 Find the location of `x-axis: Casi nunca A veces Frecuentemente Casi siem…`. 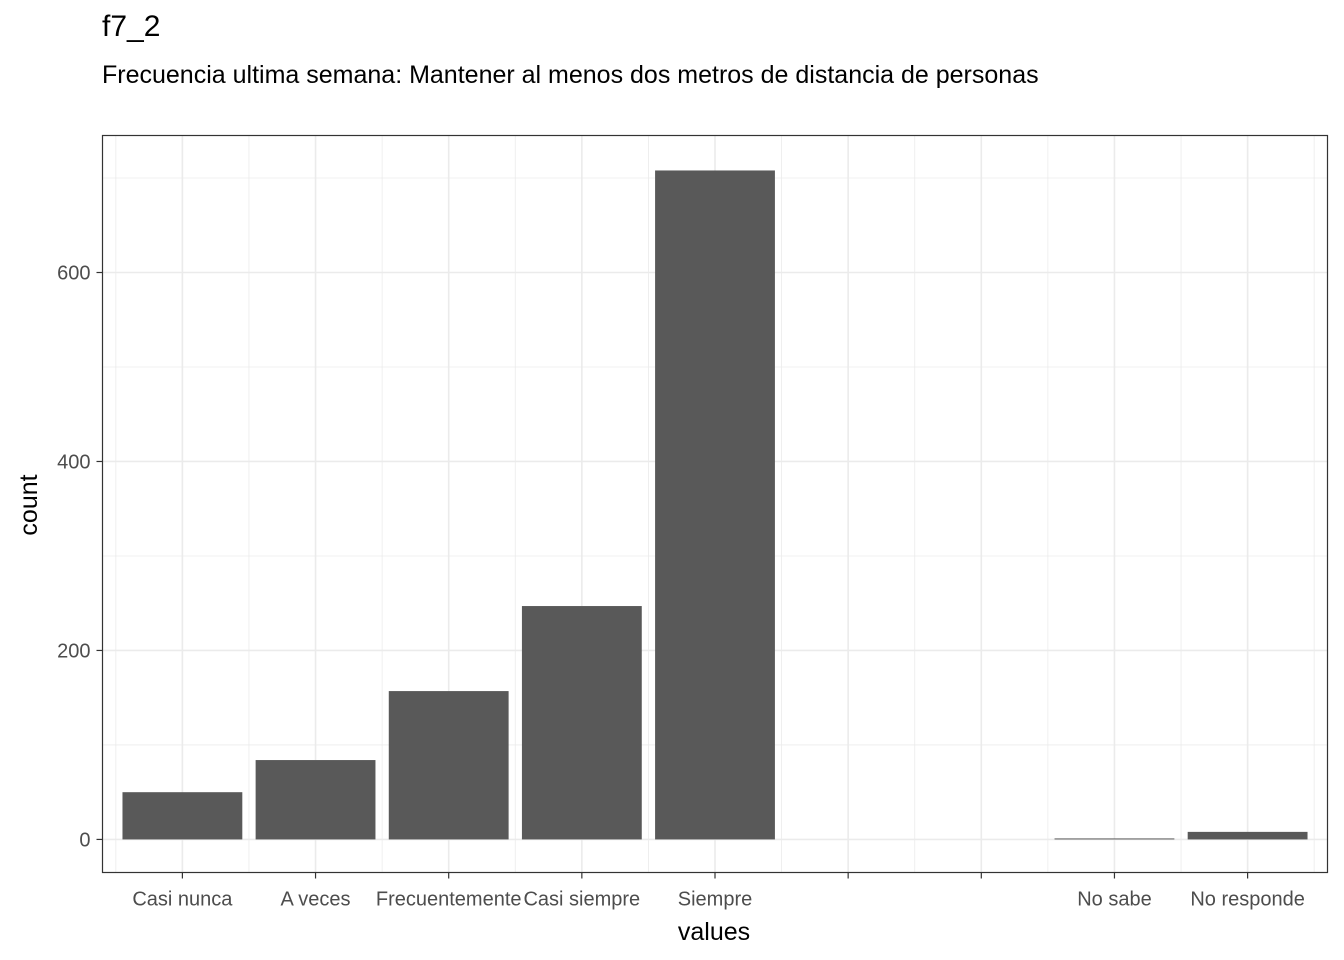

x-axis: Casi nunca A veces Frecuentemente Casi siem… is located at coordinates (718, 891).